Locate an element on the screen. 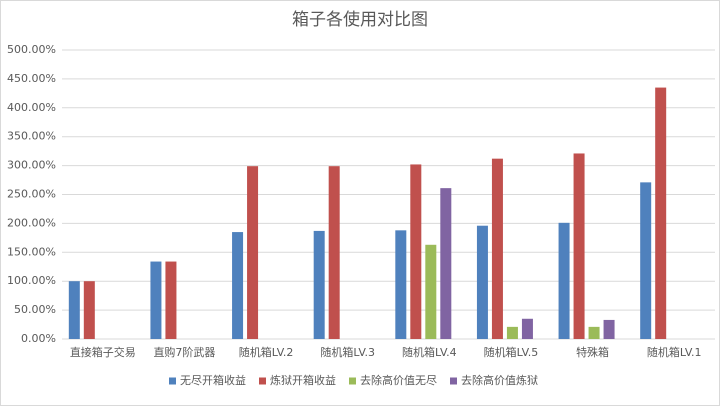 This screenshot has width=720, height=406. y-tick-label: 200.00% is located at coordinates (31, 222).